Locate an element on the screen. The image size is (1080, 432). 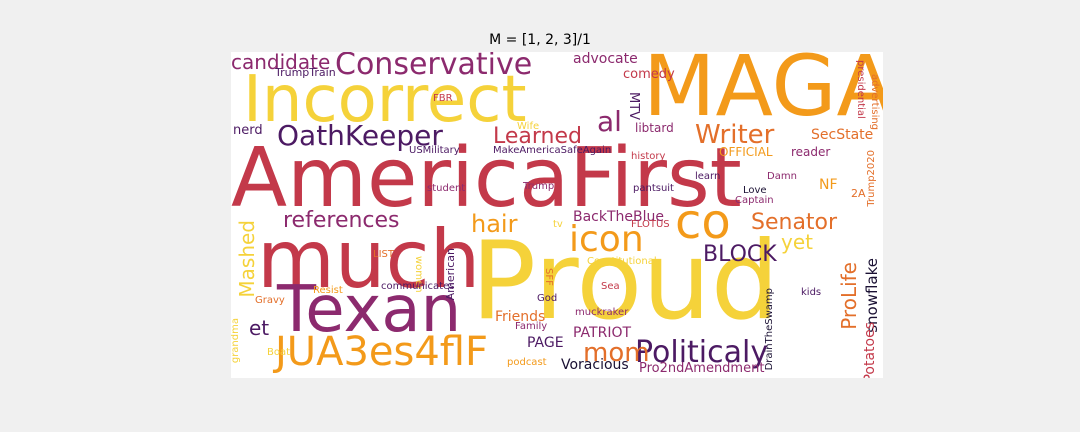
word-god: God is located at coordinates (547, 298).